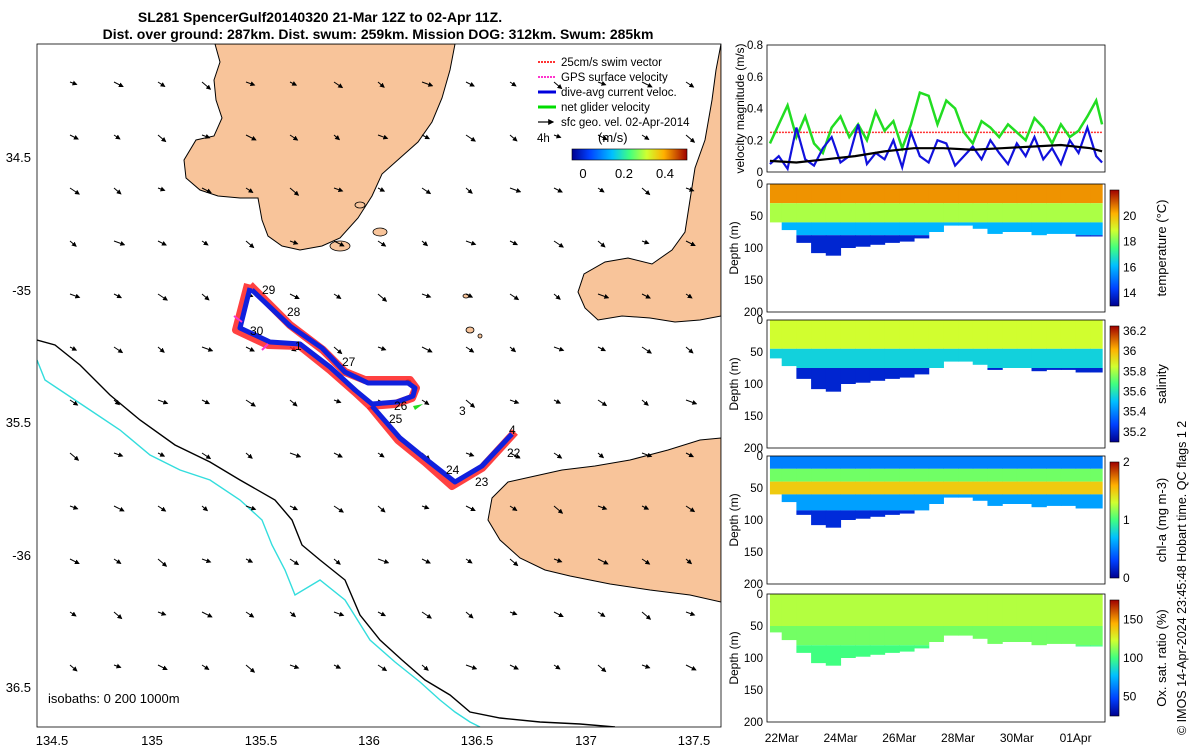 The height and width of the screenshot is (750, 1200). Describe the element at coordinates (760, 457) in the screenshot. I see `depth-tick: 0` at that location.